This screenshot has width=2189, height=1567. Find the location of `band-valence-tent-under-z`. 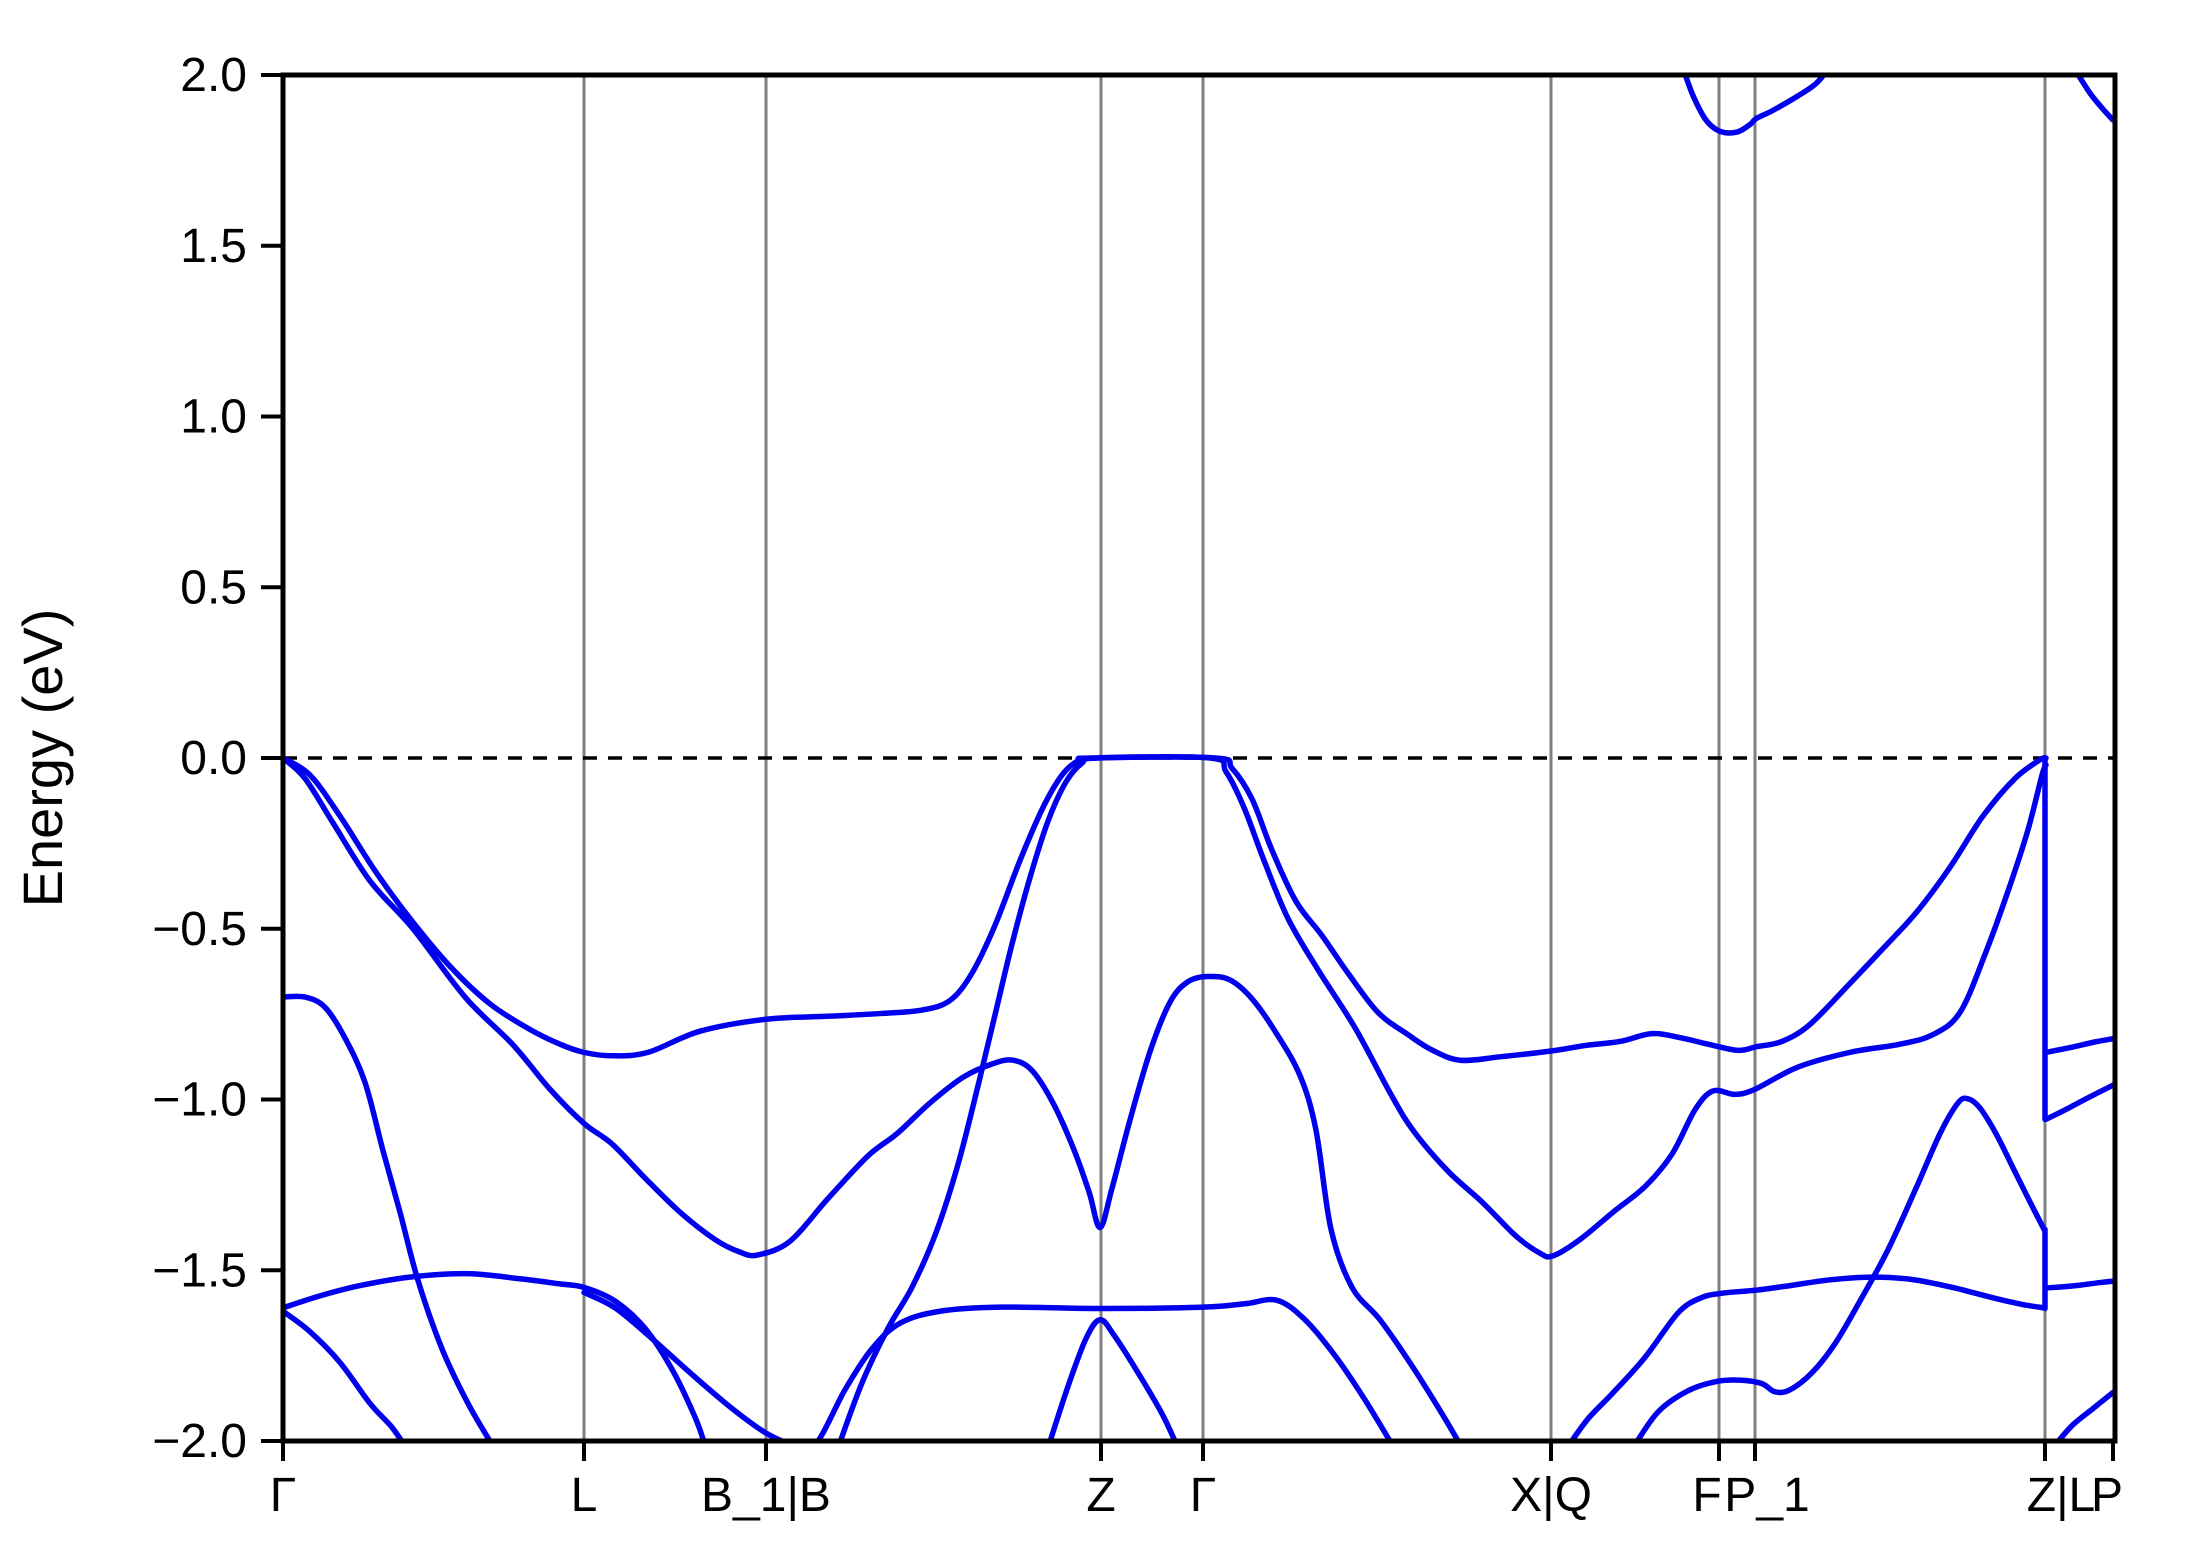

band-valence-tent-under-z is located at coordinates (1112, 1379).